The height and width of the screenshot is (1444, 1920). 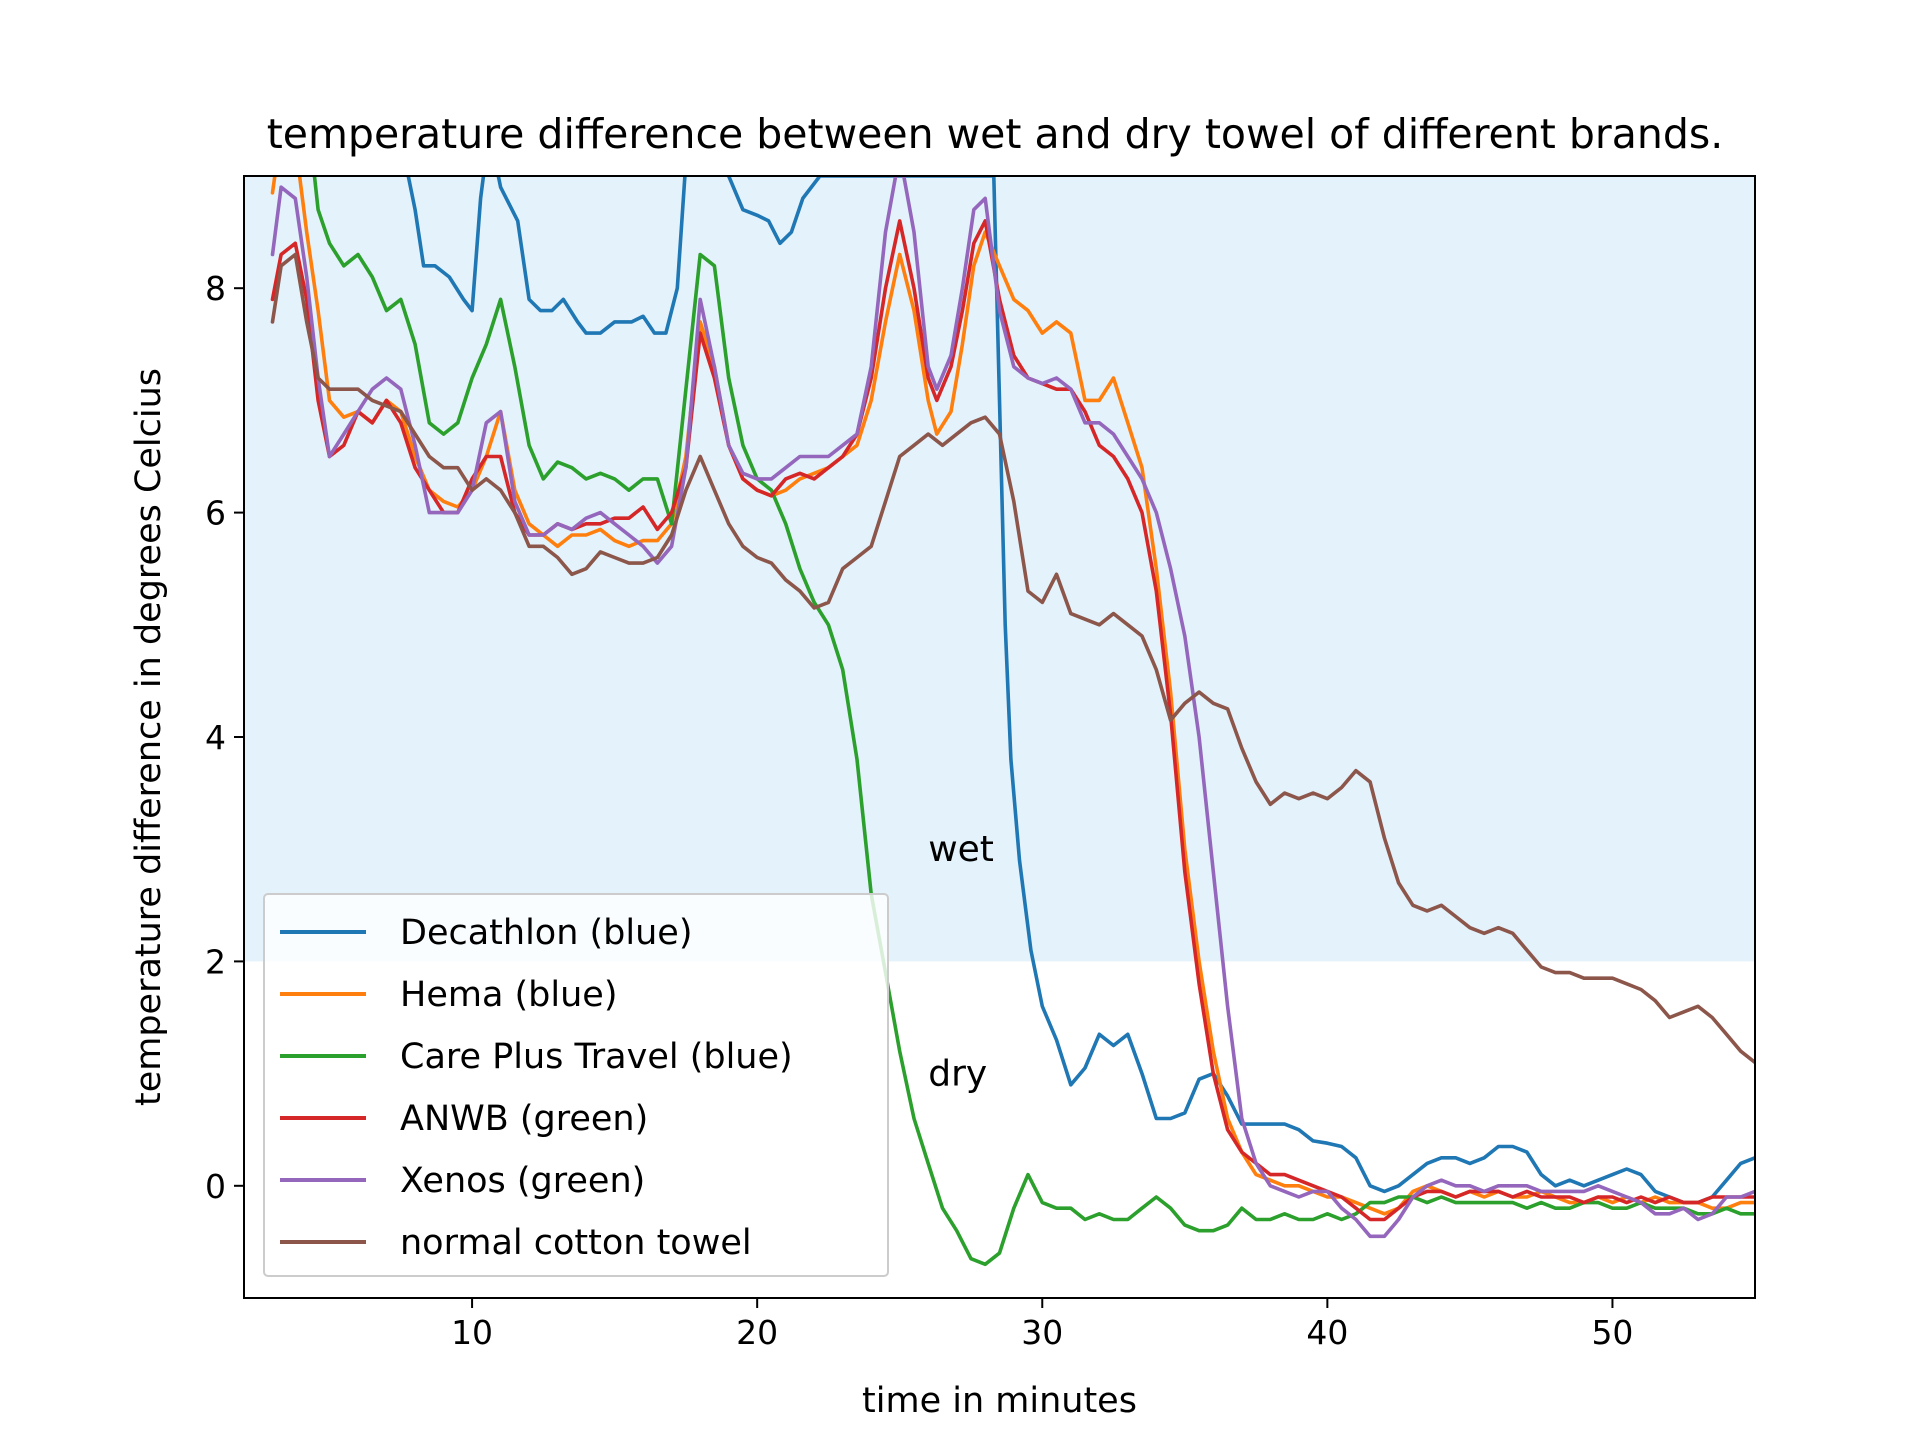 What do you see at coordinates (1612, 1332) in the screenshot?
I see `x-tick-label: 50` at bounding box center [1612, 1332].